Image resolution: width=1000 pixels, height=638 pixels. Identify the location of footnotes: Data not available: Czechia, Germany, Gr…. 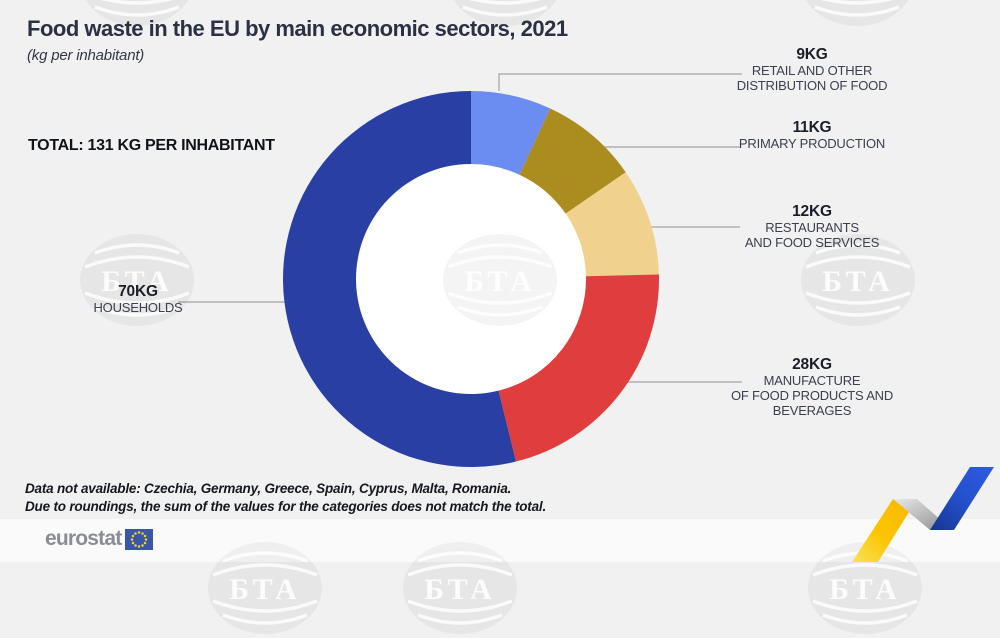
(285, 497).